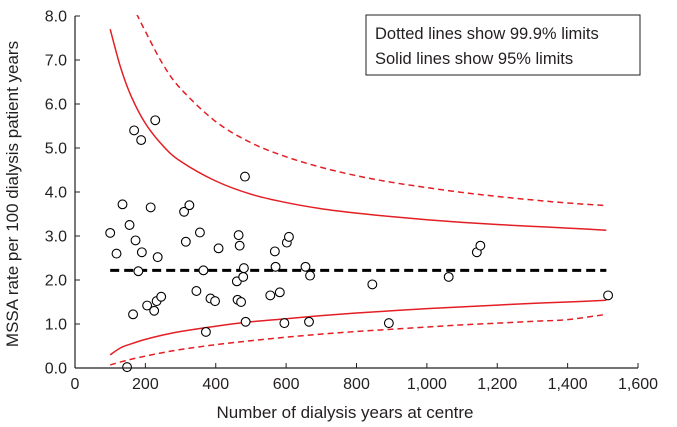  What do you see at coordinates (286, 384) in the screenshot?
I see `x-tick-label: 600` at bounding box center [286, 384].